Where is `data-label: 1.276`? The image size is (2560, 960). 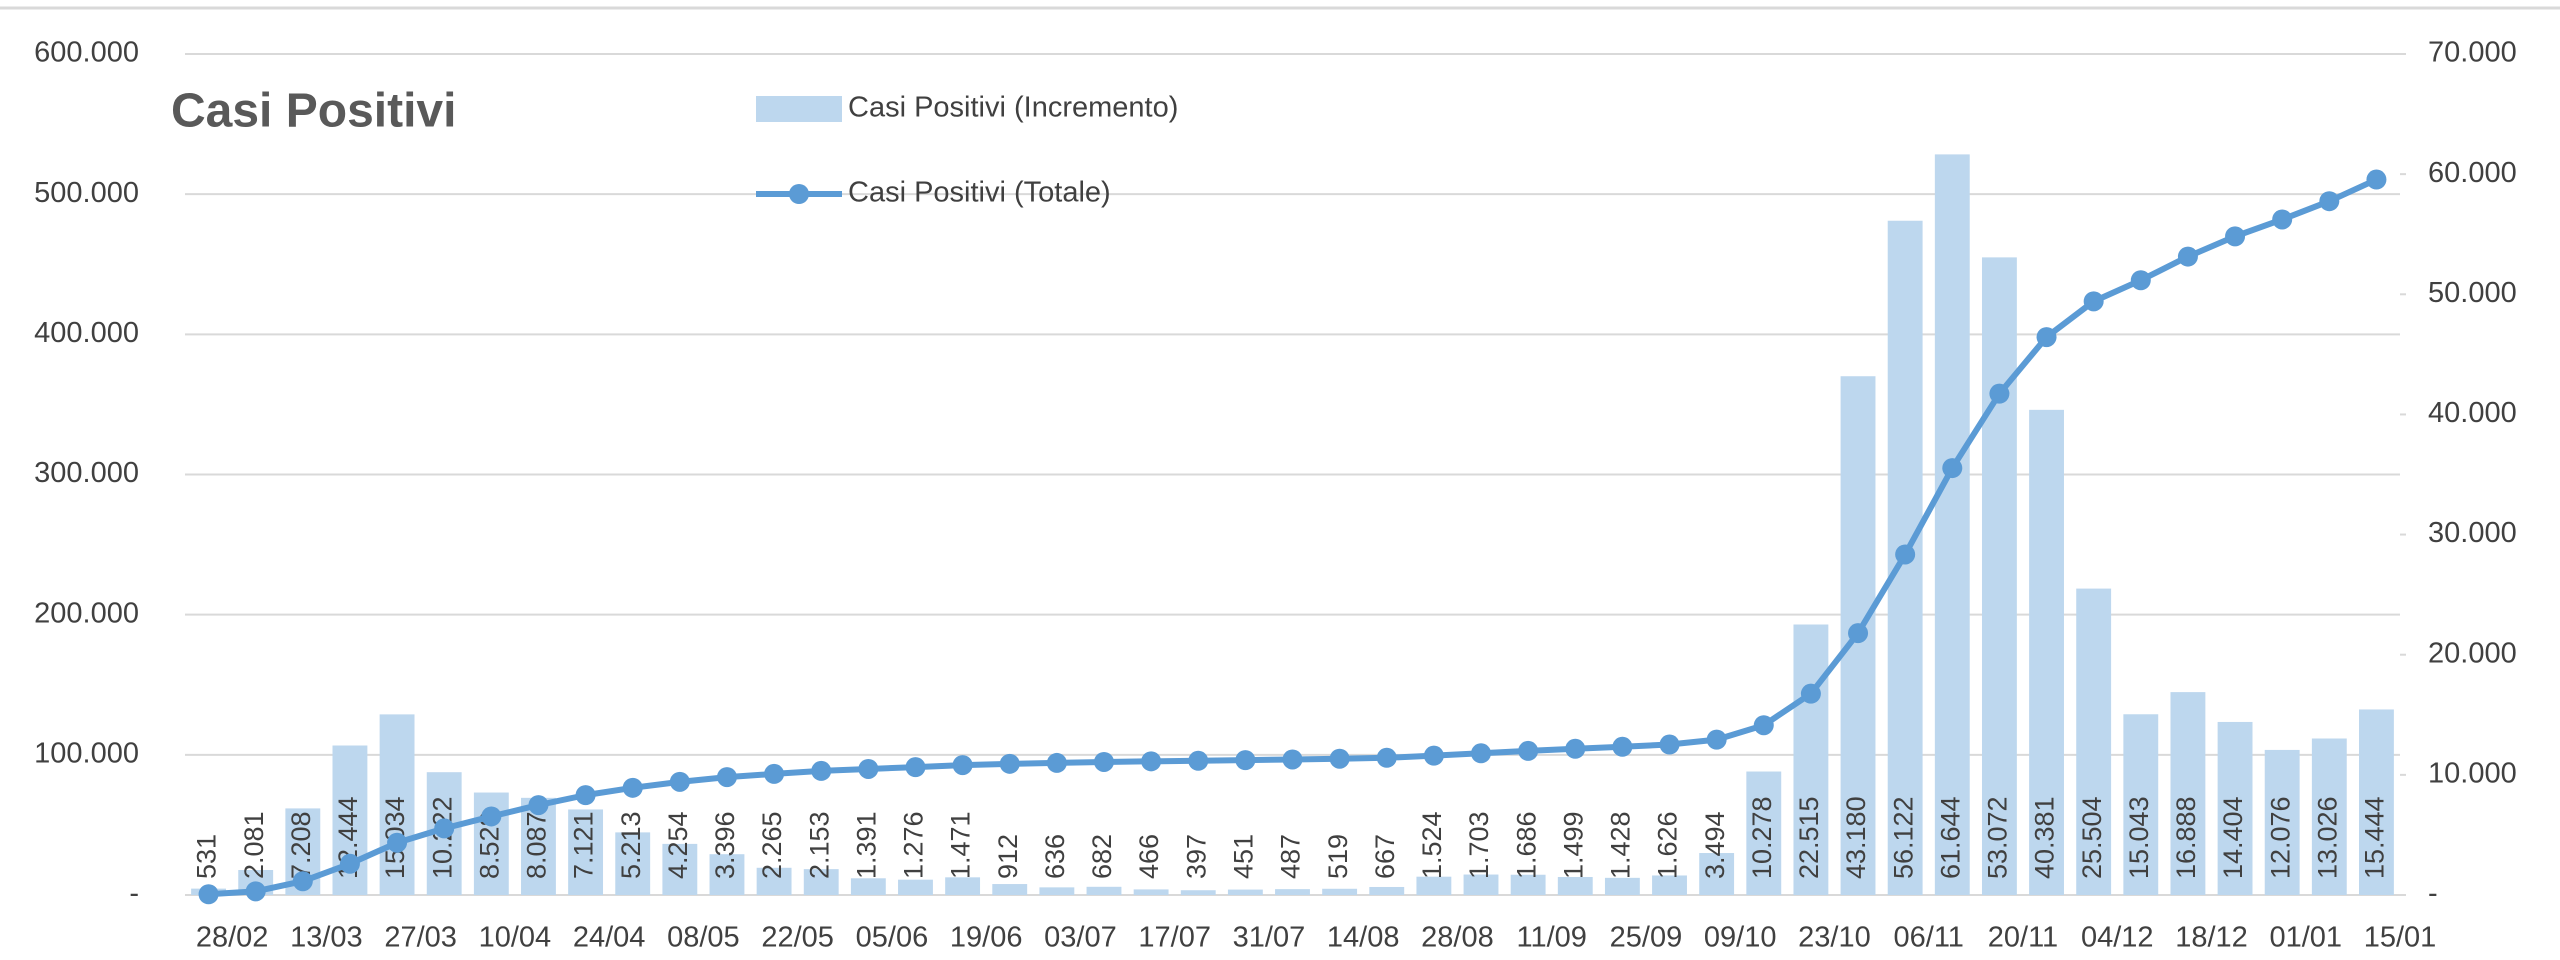
data-label: 1.276 is located at coordinates (914, 845).